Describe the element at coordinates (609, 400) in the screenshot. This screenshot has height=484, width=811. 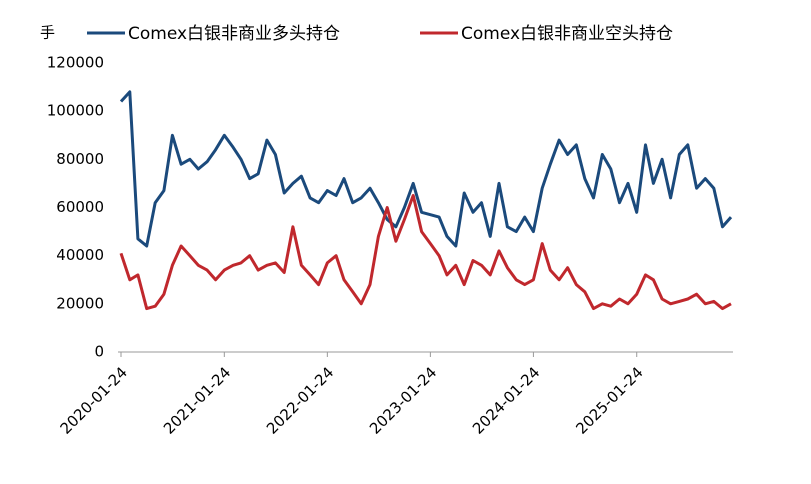
I see `x-tick-label: 2025-01-24` at that location.